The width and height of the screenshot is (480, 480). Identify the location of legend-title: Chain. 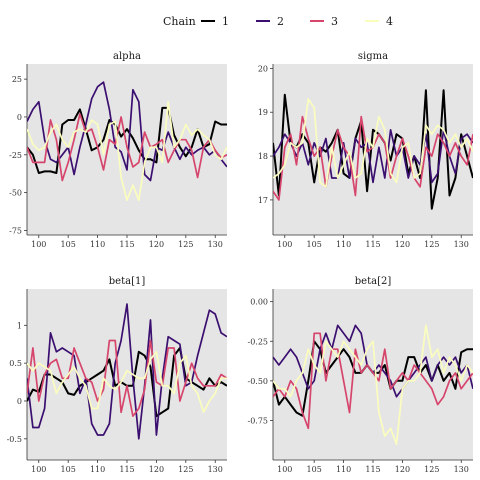
(179, 21).